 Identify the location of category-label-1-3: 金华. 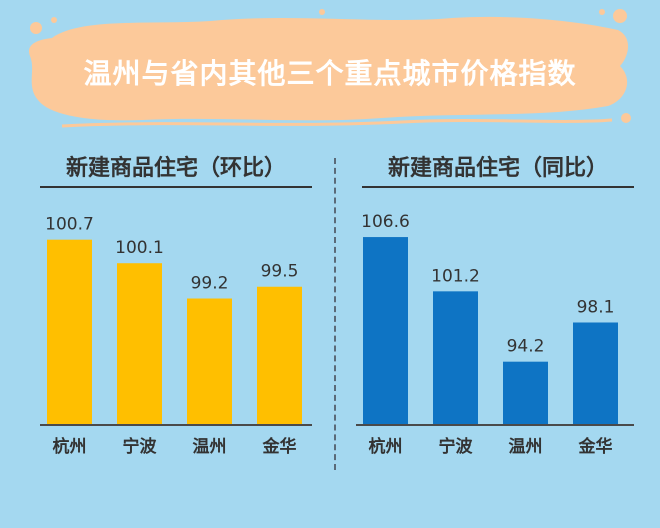
(595, 446).